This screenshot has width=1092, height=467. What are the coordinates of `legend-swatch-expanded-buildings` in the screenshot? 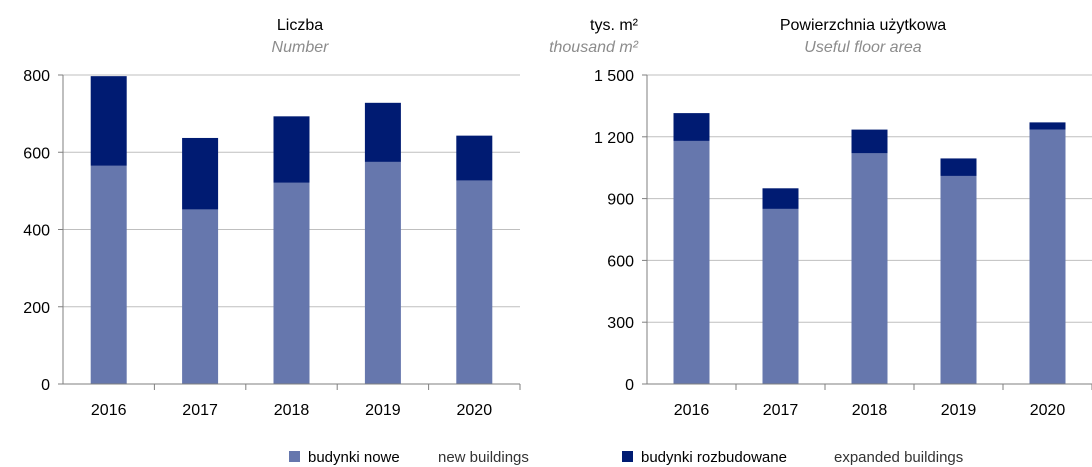 It's located at (627, 456).